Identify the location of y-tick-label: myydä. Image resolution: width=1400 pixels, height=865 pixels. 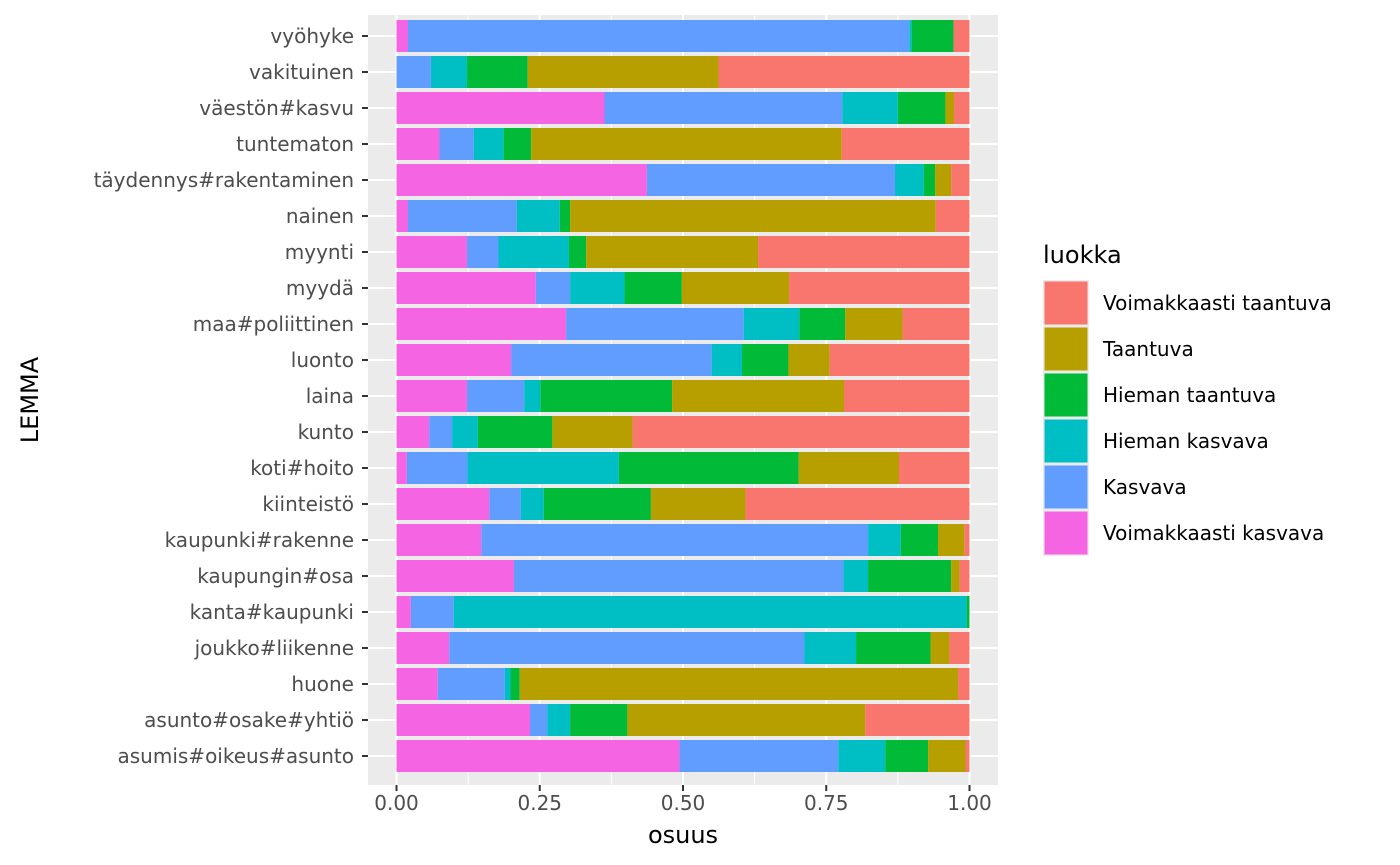
(320, 288).